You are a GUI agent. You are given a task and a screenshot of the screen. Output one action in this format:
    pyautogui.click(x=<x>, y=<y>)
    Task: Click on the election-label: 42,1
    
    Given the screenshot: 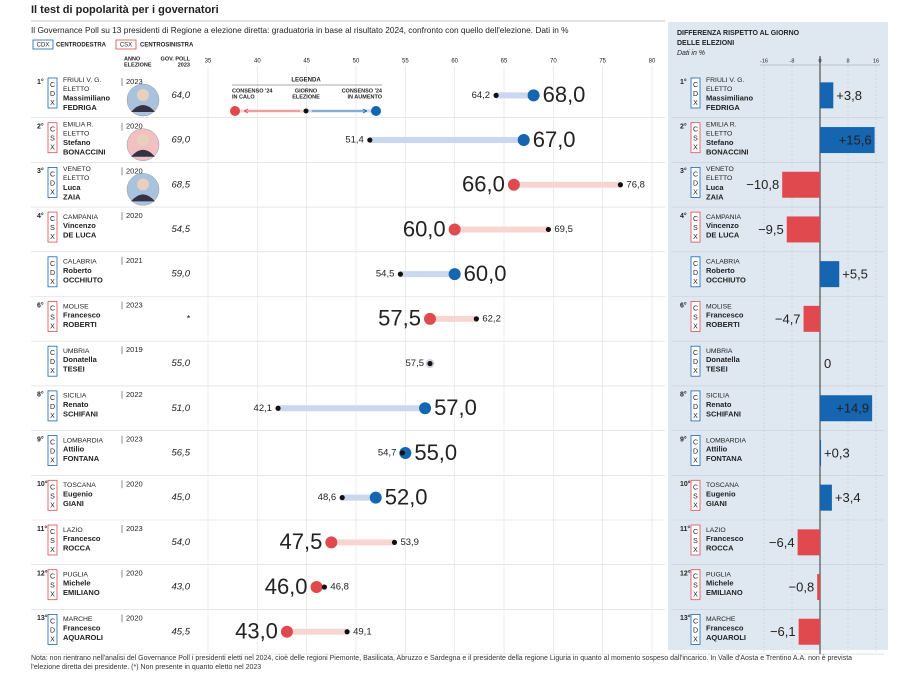 What is the action you would take?
    pyautogui.click(x=263, y=408)
    